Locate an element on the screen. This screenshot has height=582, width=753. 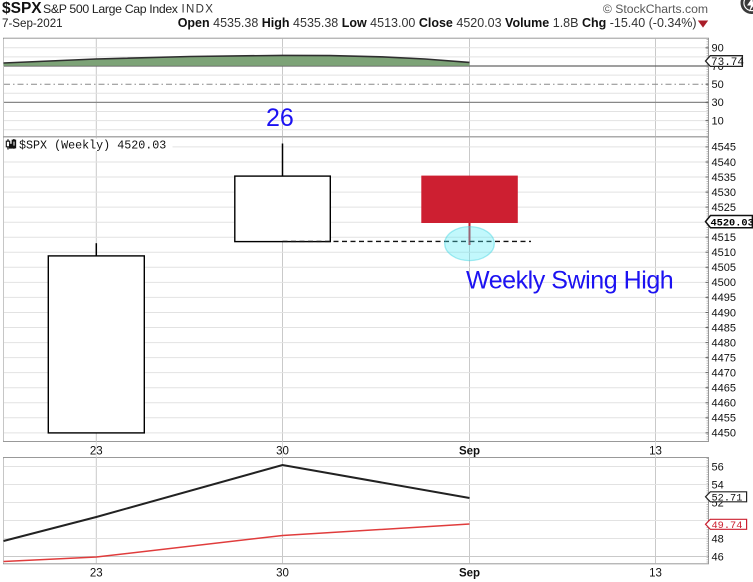
svg-text: 54 is located at coordinates (718, 485).